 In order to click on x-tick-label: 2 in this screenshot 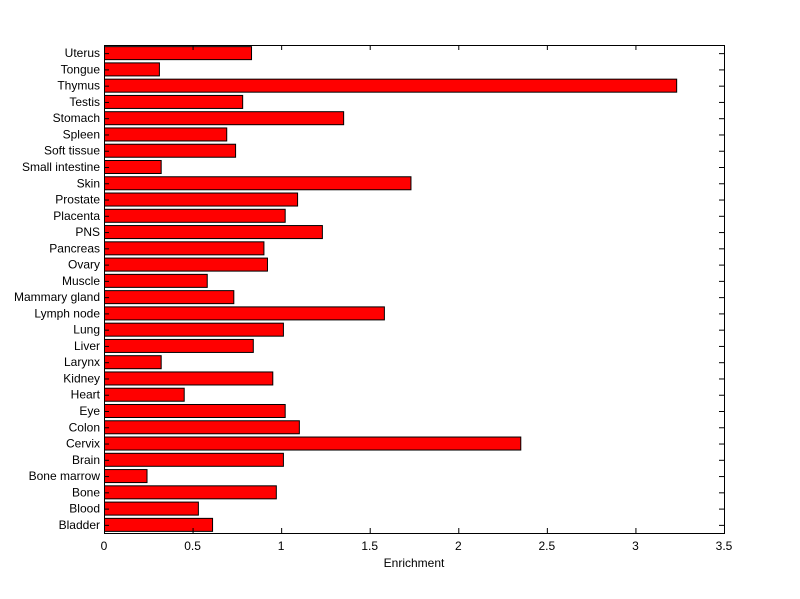, I will do `click(458, 546)`.